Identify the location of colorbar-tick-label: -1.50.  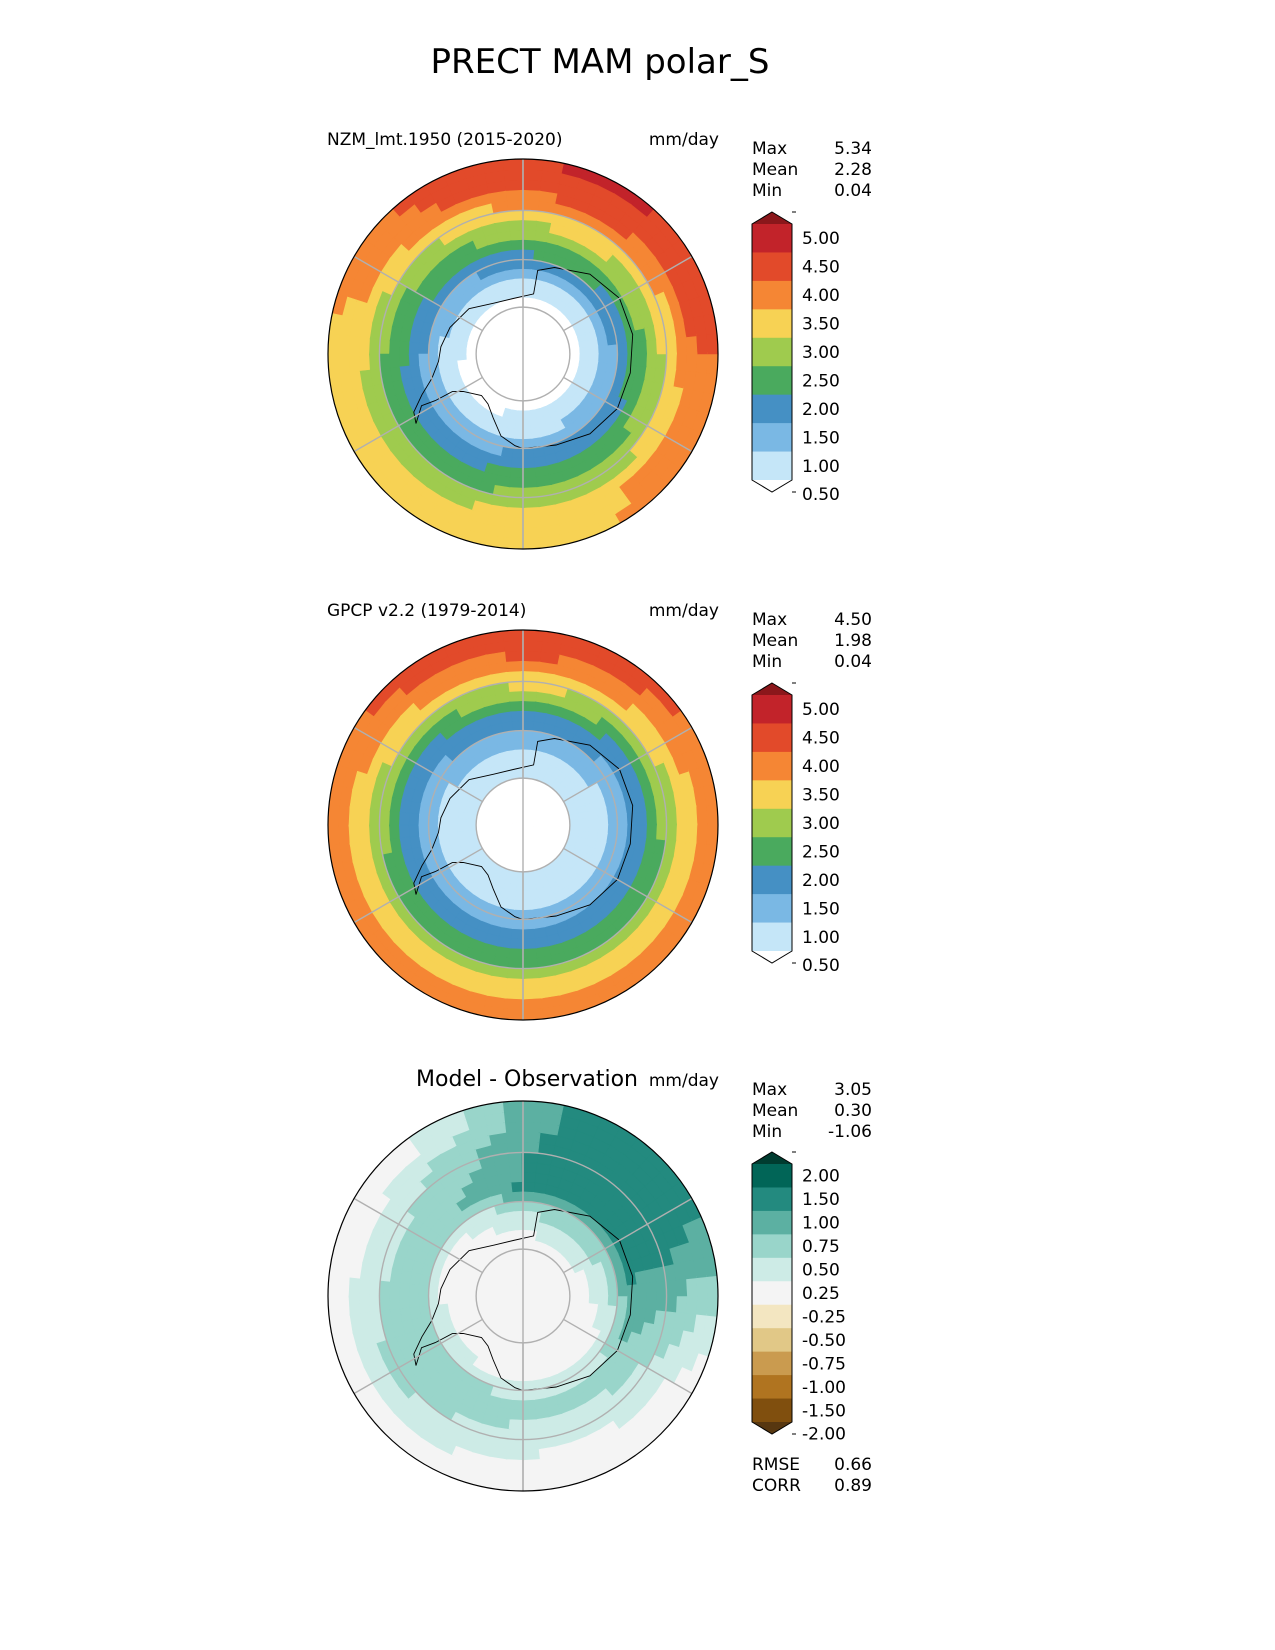
(824, 1411).